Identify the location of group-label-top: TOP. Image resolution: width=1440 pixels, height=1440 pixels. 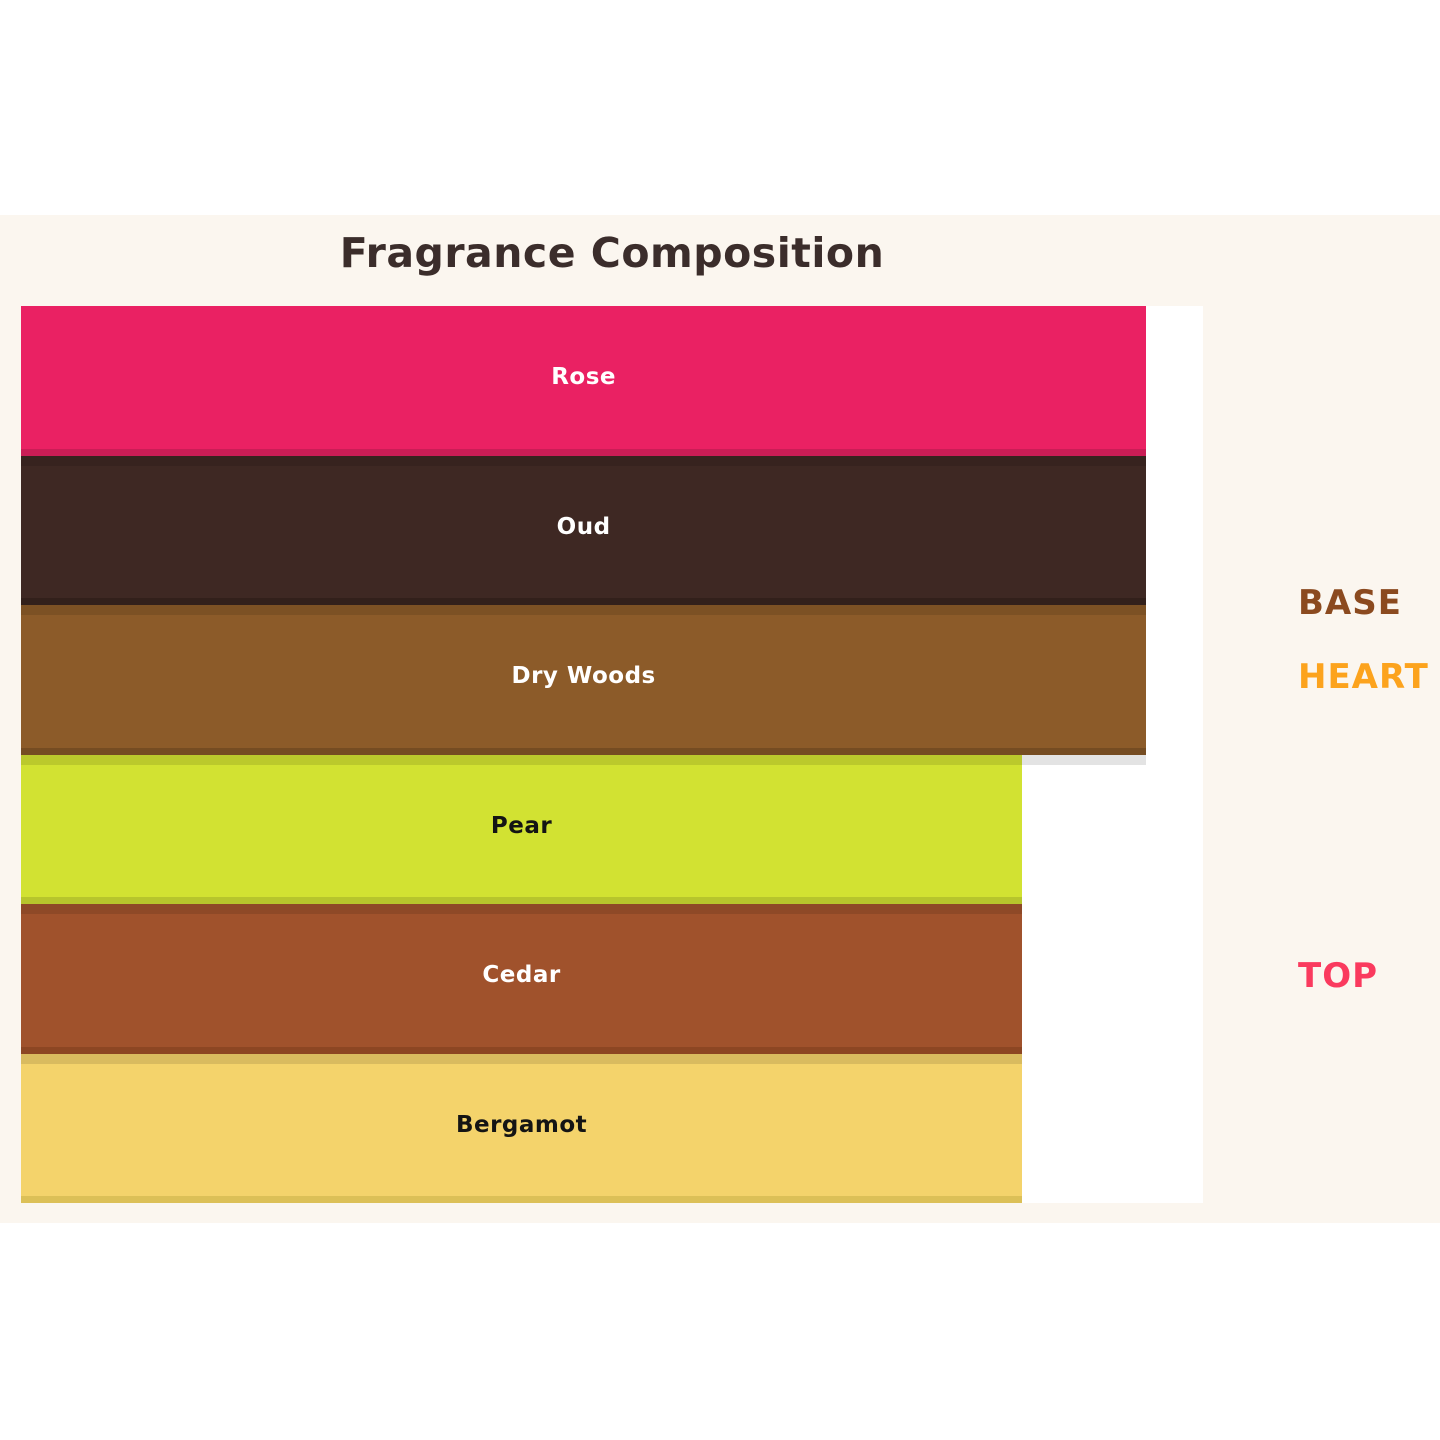
(1338, 976).